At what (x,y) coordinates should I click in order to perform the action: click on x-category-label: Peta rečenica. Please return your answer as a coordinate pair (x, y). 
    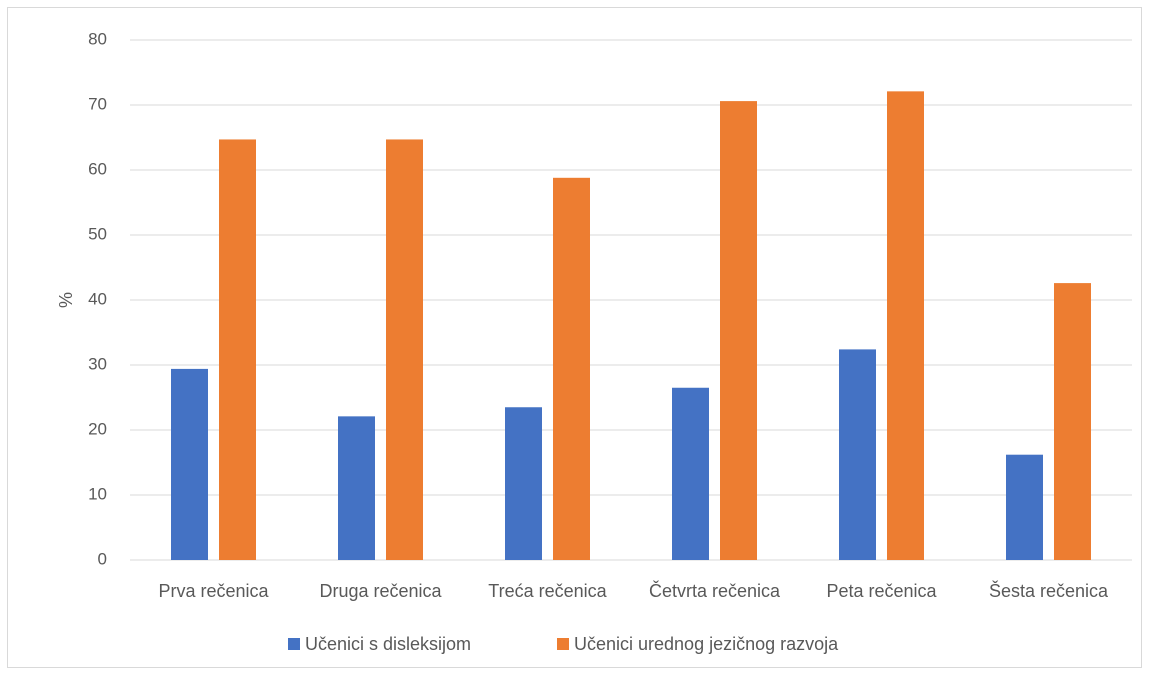
    Looking at the image, I should click on (881, 591).